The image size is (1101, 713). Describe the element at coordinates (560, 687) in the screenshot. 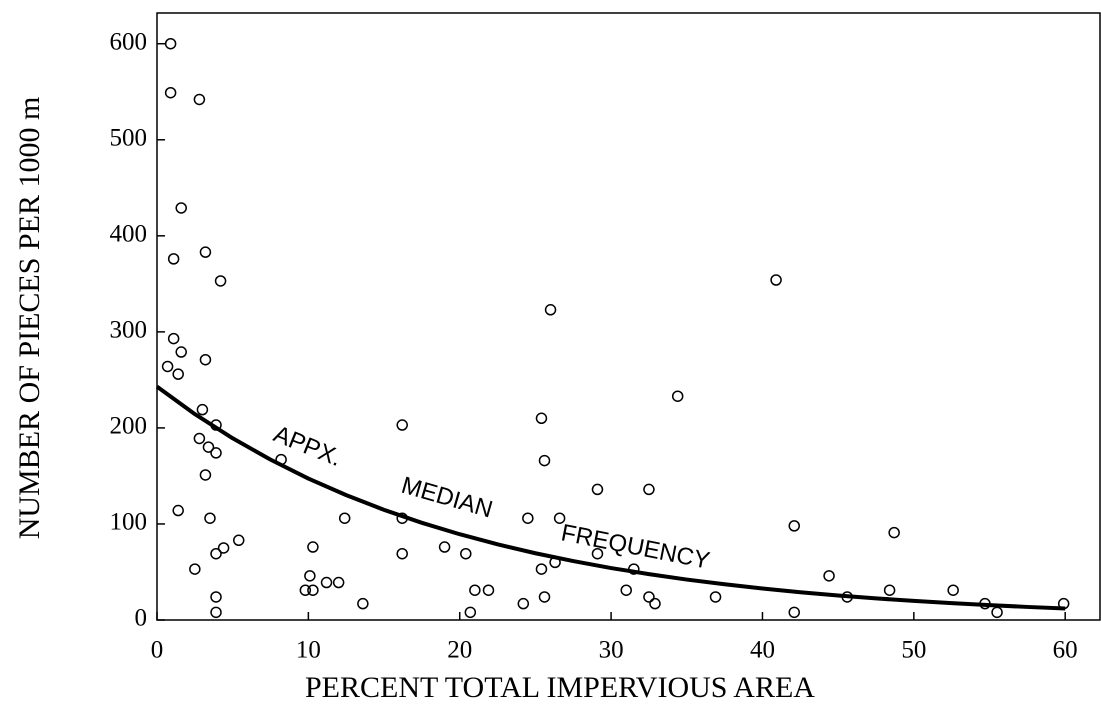

I see `x-axis-label: PERCENT TOTAL IMPERVIOUS AREA` at that location.